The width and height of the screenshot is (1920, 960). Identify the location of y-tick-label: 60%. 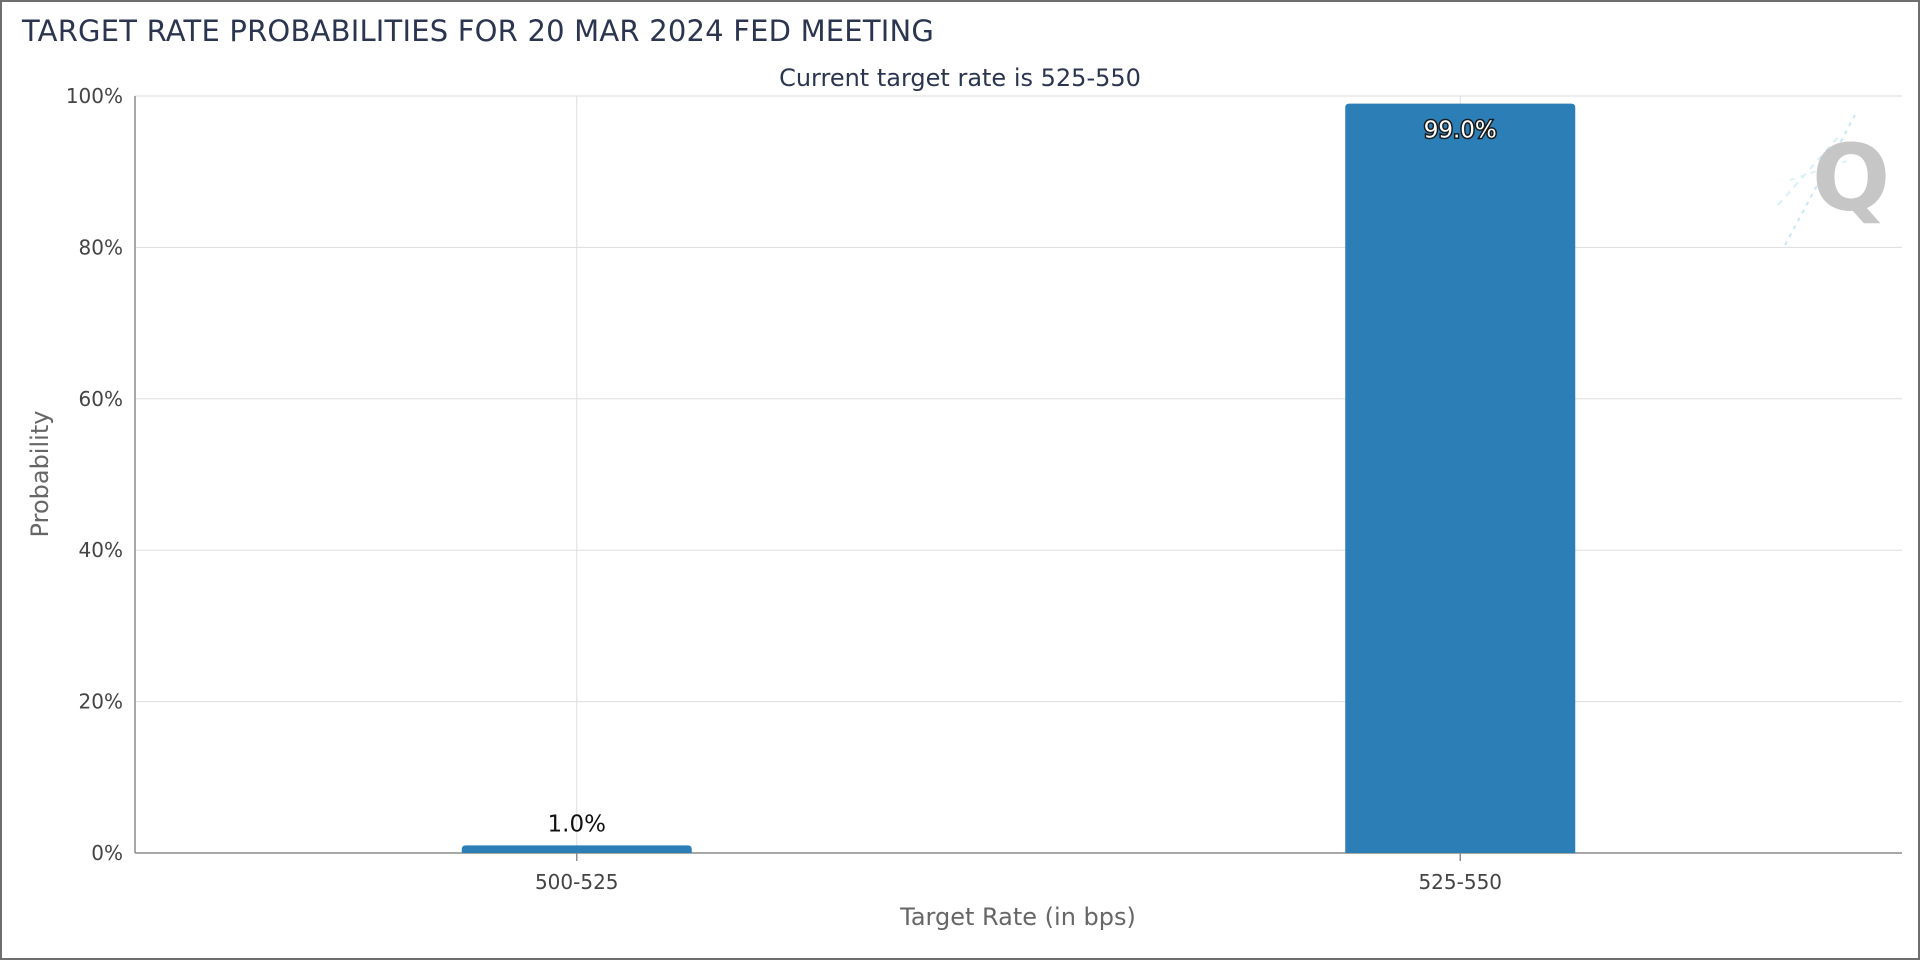
(101, 399).